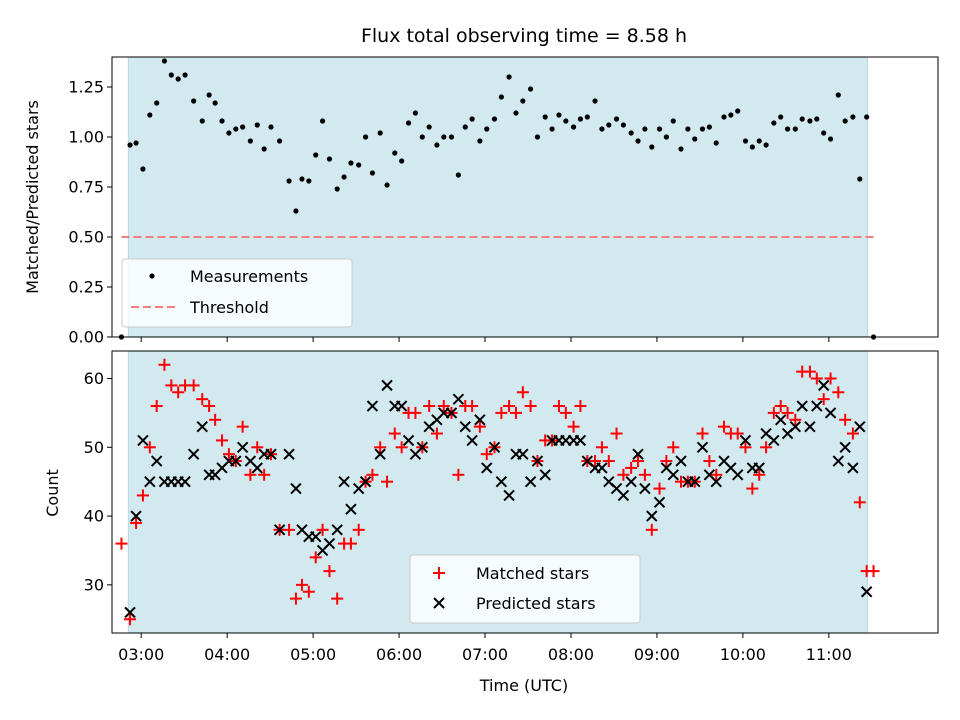 Image resolution: width=960 pixels, height=720 pixels. What do you see at coordinates (94, 447) in the screenshot?
I see `bottom-y-tick-label: 50` at bounding box center [94, 447].